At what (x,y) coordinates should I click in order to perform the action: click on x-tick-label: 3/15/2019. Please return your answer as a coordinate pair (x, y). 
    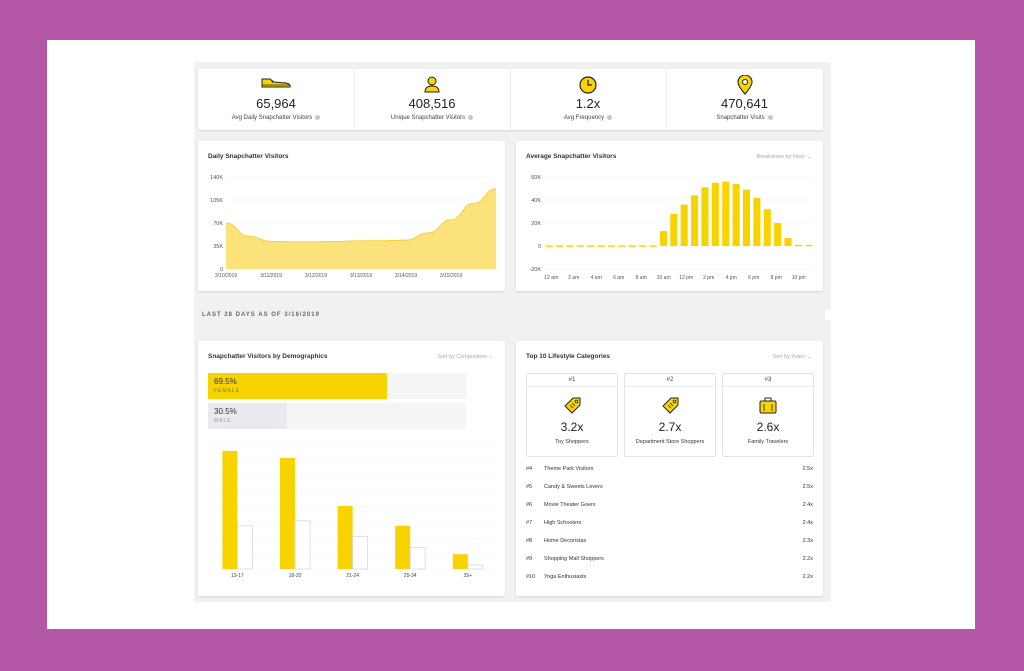
    Looking at the image, I should click on (451, 276).